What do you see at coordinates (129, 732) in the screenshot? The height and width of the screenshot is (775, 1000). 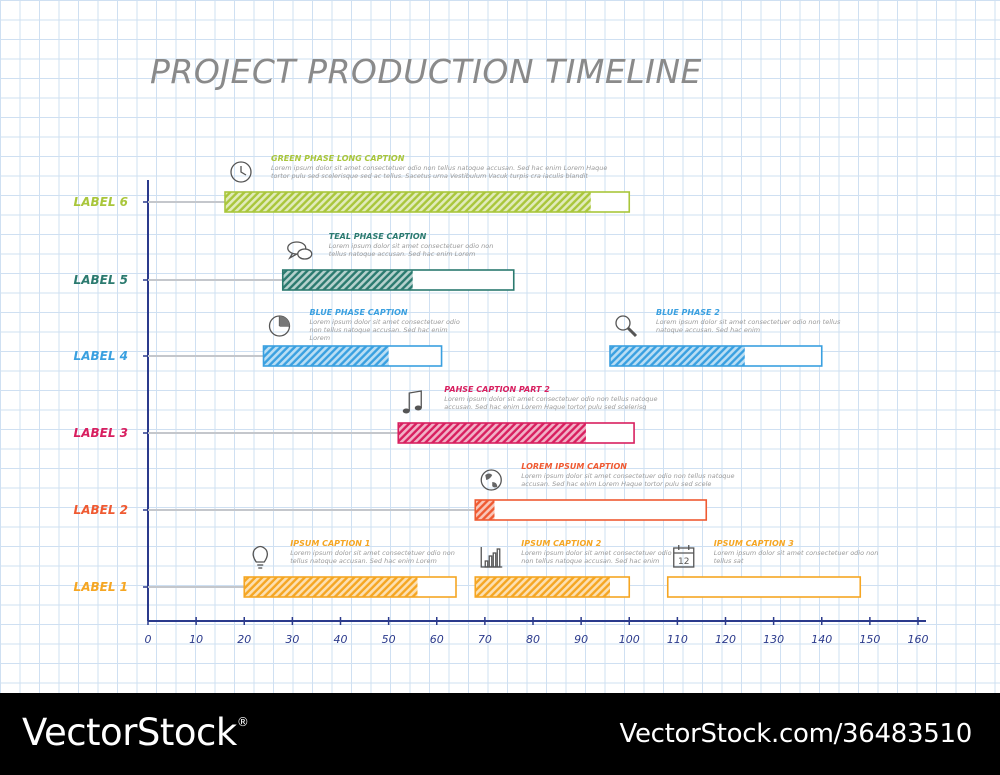 I see `footer-brand-text: VectorStock` at bounding box center [129, 732].